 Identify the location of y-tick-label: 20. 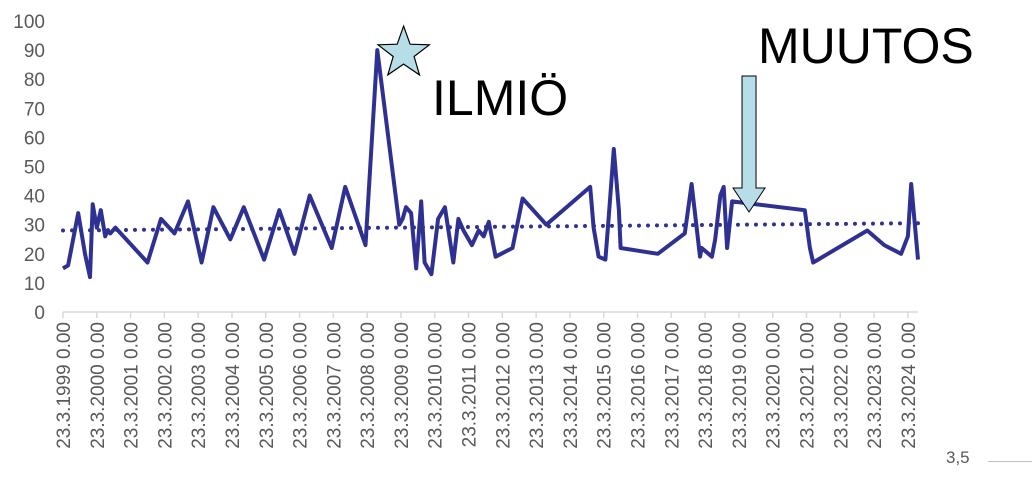
(34, 255).